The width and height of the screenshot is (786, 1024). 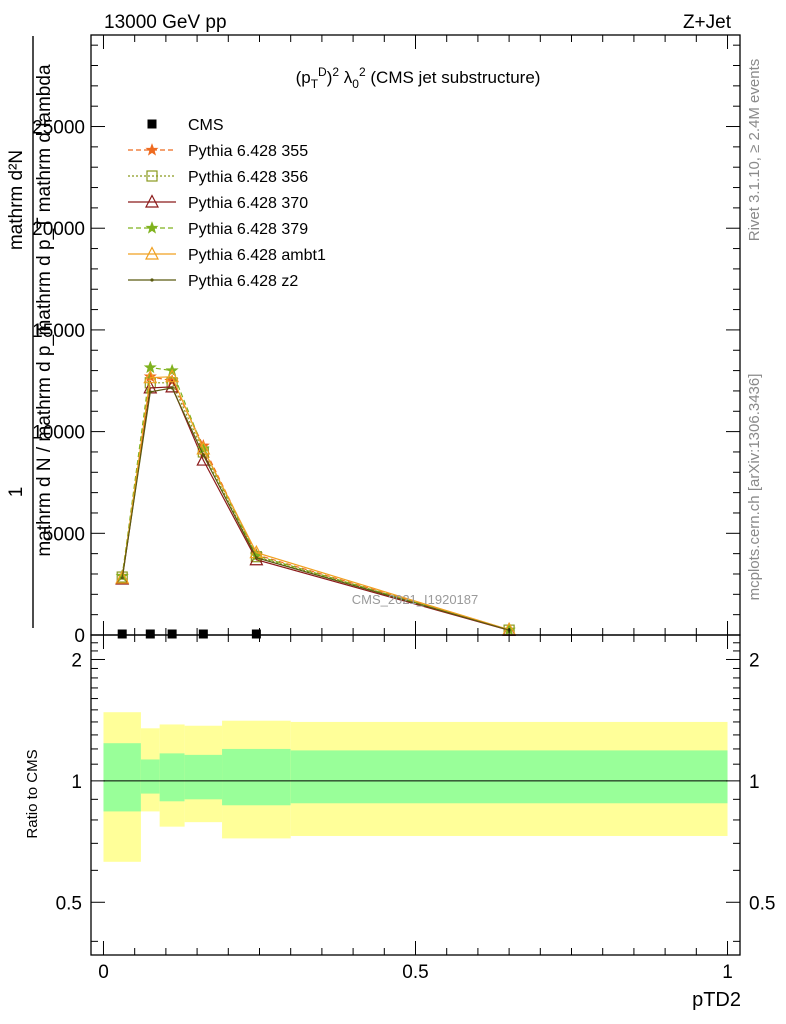 I want to click on process-label: Z+Jet, so click(x=707, y=22).